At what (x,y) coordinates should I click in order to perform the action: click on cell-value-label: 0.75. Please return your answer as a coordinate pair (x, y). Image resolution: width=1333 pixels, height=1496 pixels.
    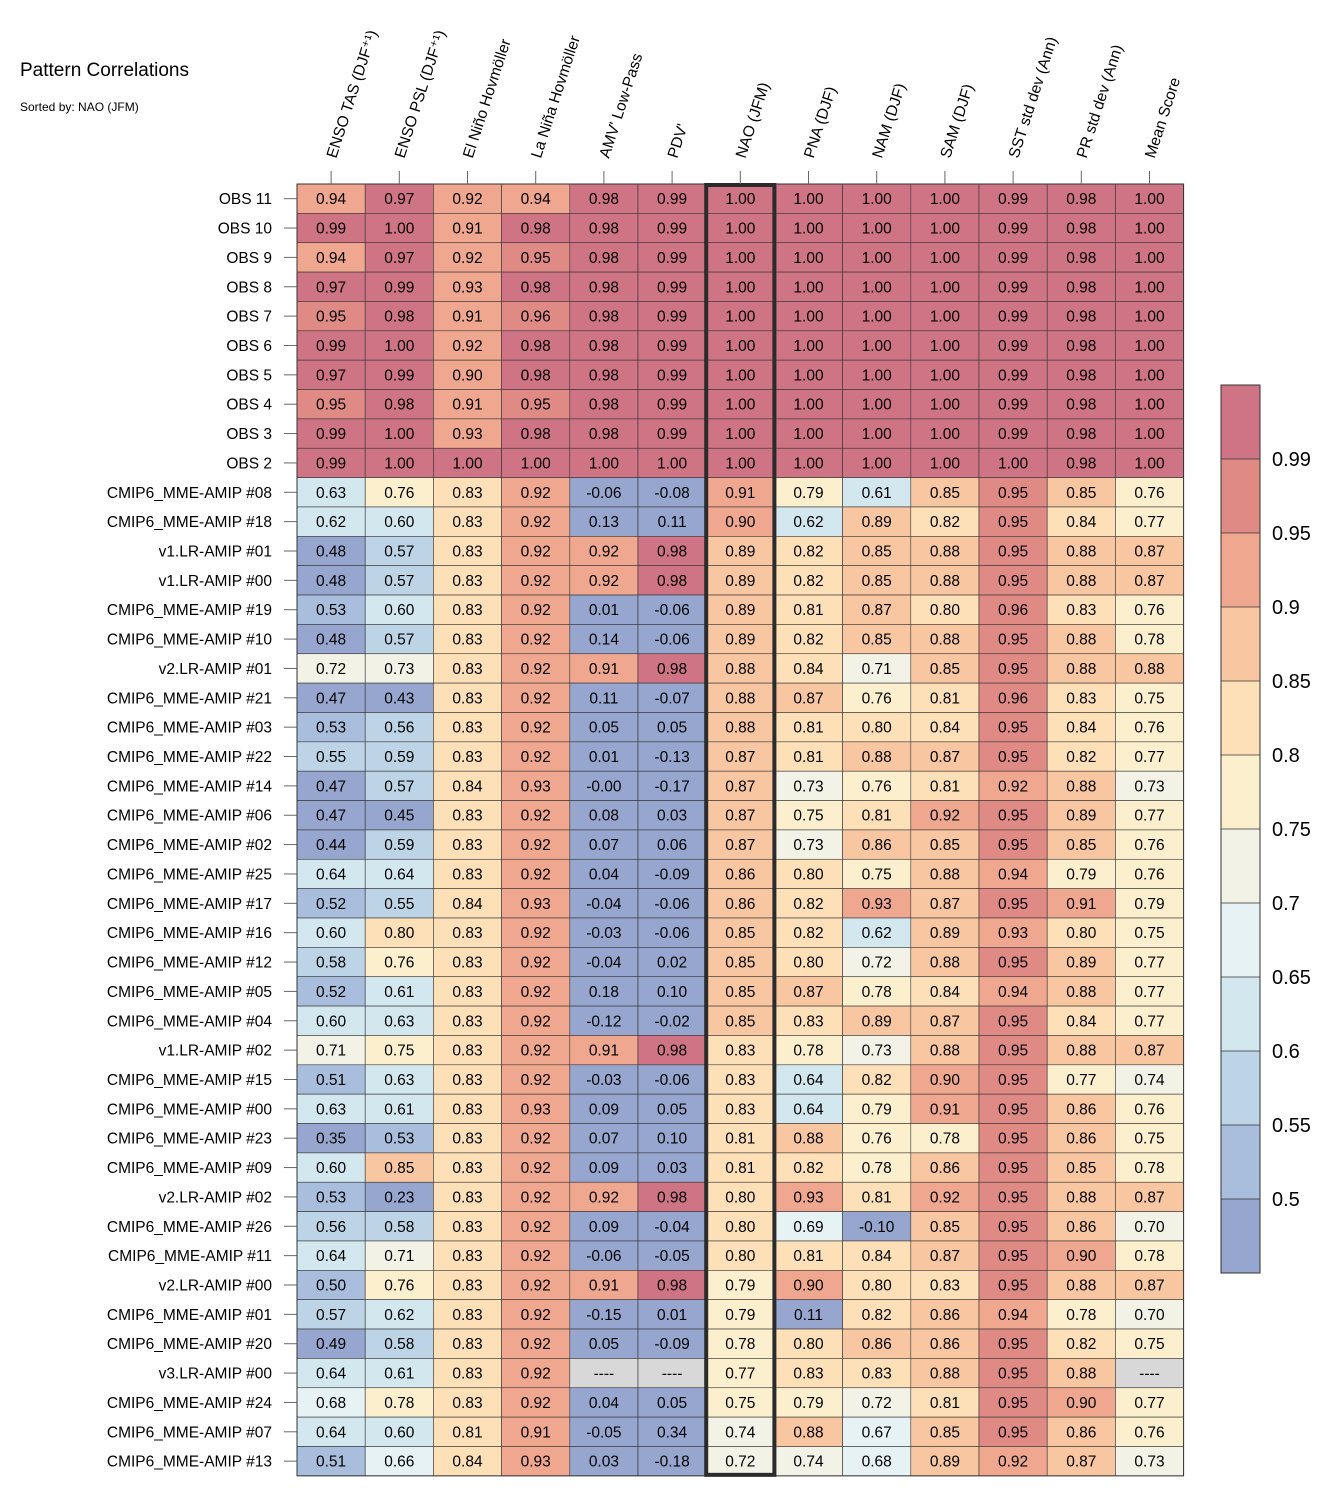
    Looking at the image, I should click on (740, 1403).